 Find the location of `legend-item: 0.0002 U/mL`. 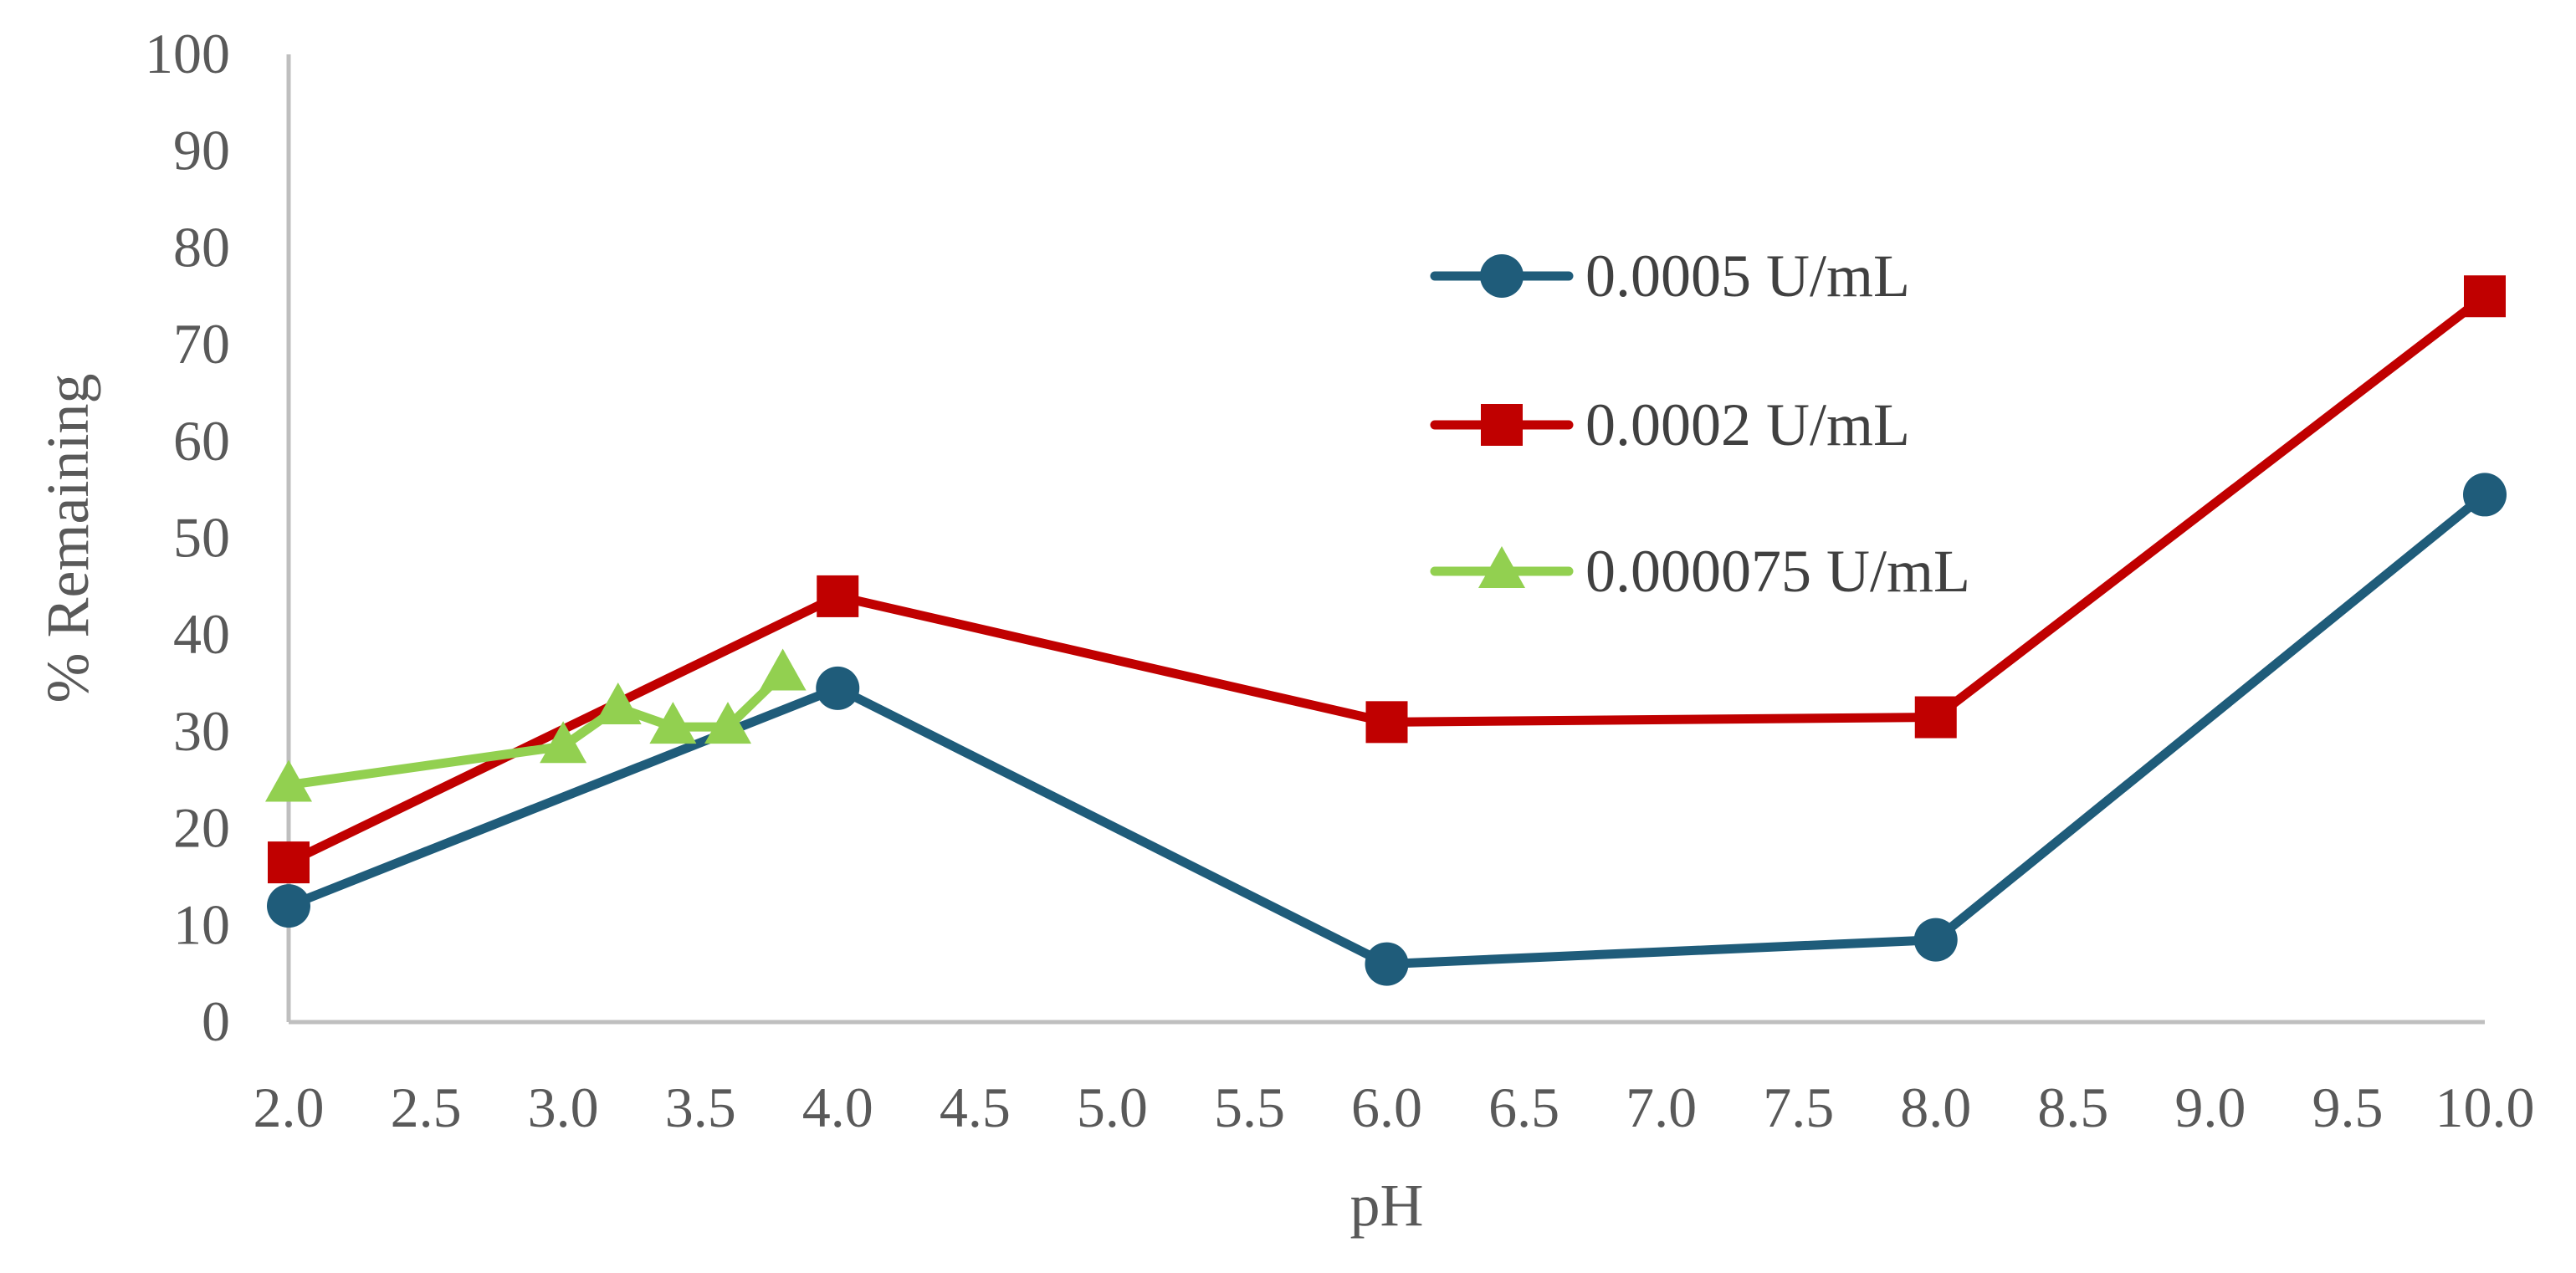

legend-item: 0.0002 U/mL is located at coordinates (1670, 424).